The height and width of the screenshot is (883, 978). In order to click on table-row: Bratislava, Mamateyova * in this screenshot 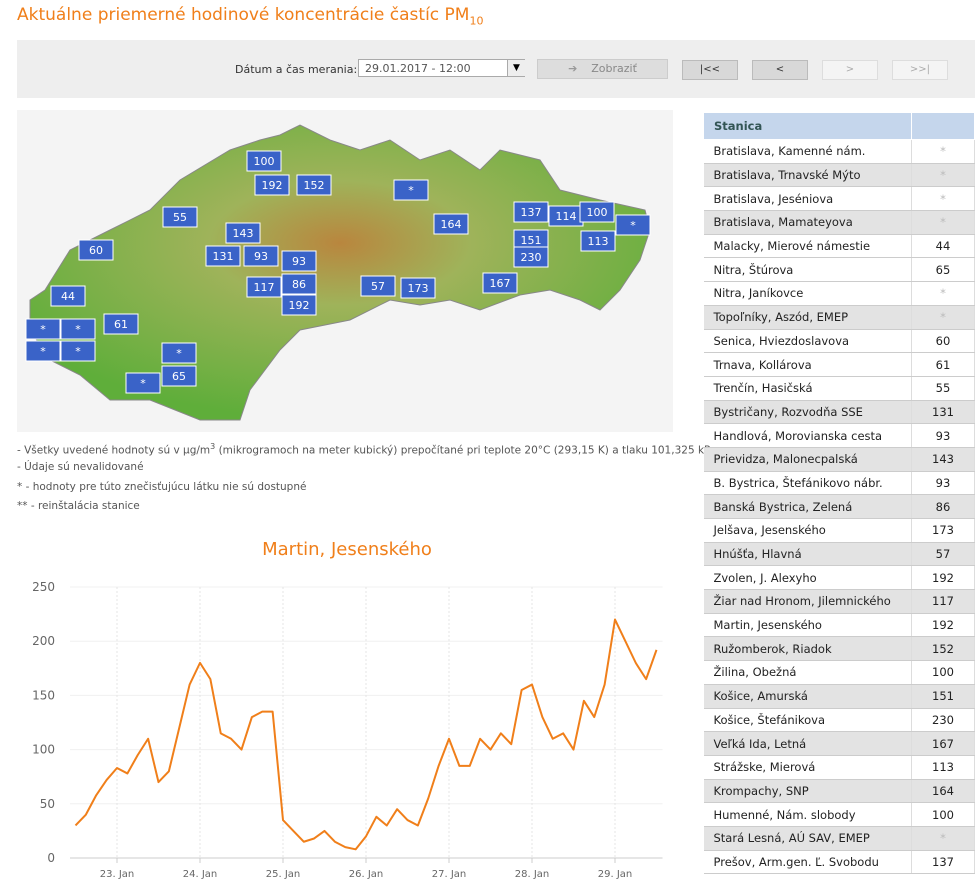, I will do `click(839, 222)`.